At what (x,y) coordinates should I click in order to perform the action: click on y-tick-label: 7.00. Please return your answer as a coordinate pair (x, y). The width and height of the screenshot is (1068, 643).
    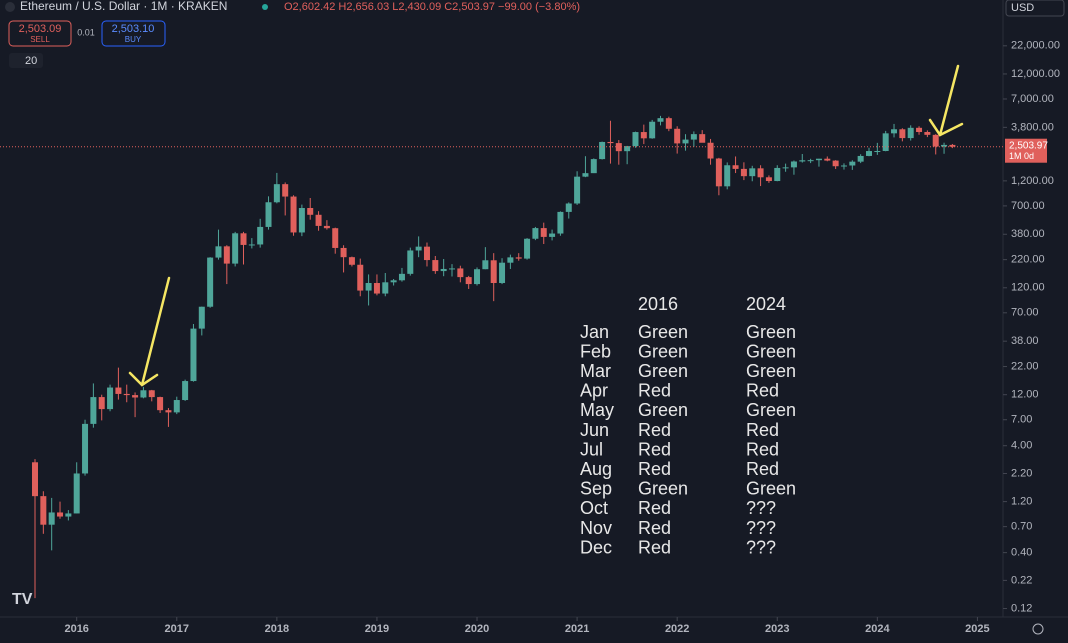
    Looking at the image, I should click on (1021, 420).